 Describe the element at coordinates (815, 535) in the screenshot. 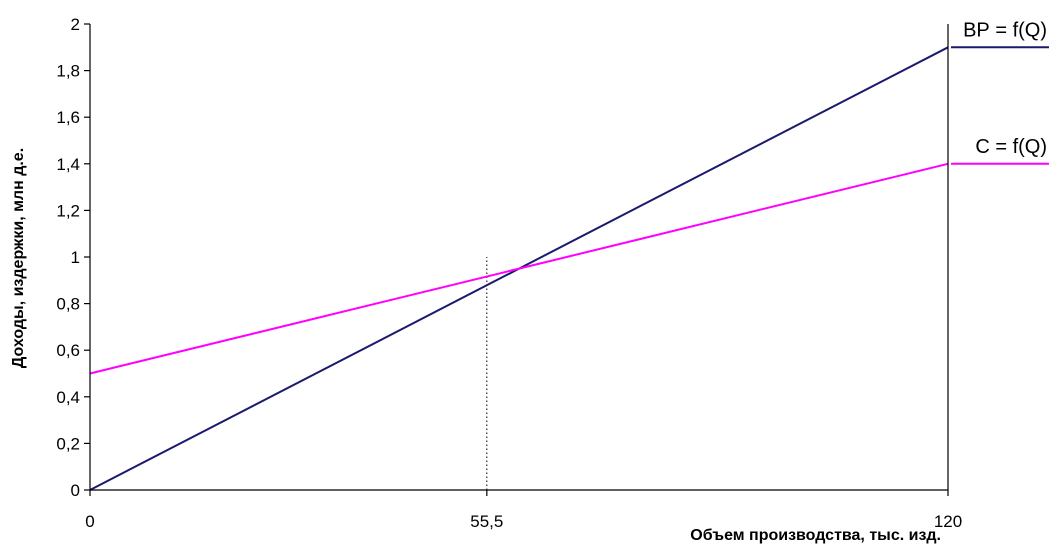

I see `x-axis-title: Объем производства, тыс. изд.` at that location.